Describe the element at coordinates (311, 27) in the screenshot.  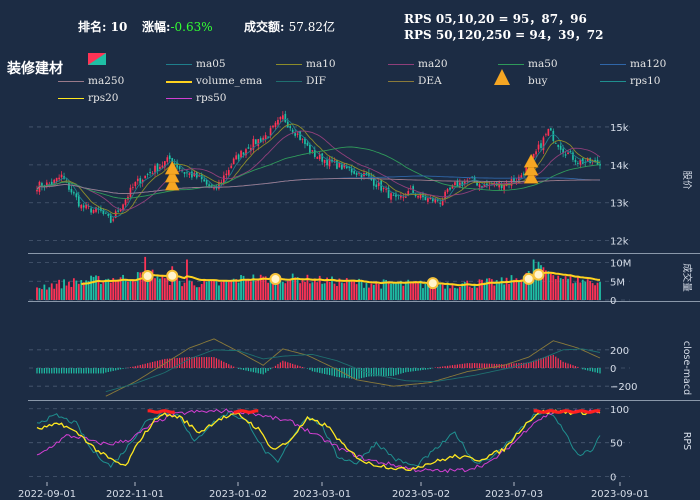
I see `turnover-value: 57.82亿` at that location.